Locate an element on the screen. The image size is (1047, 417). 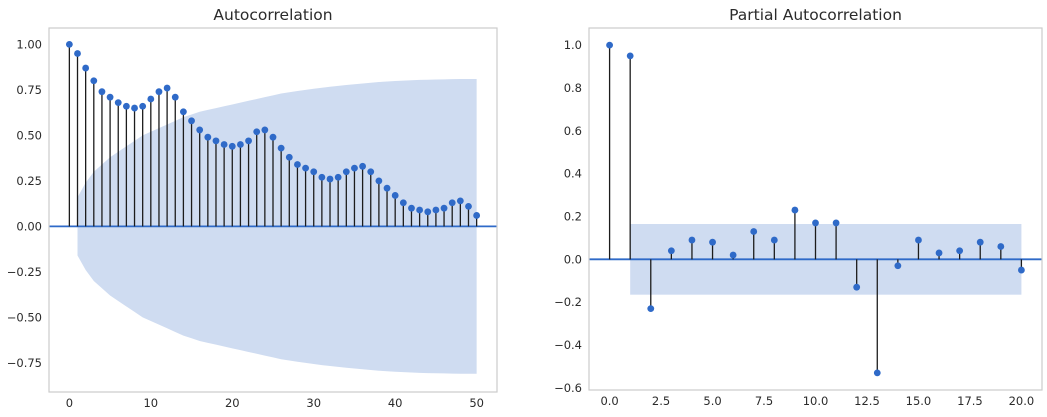
y-tick-labels: 1.0 0.8 0.6 0.4 0.2 0.0 −0.2 −0.4 −0.6 is located at coordinates (568, 216).